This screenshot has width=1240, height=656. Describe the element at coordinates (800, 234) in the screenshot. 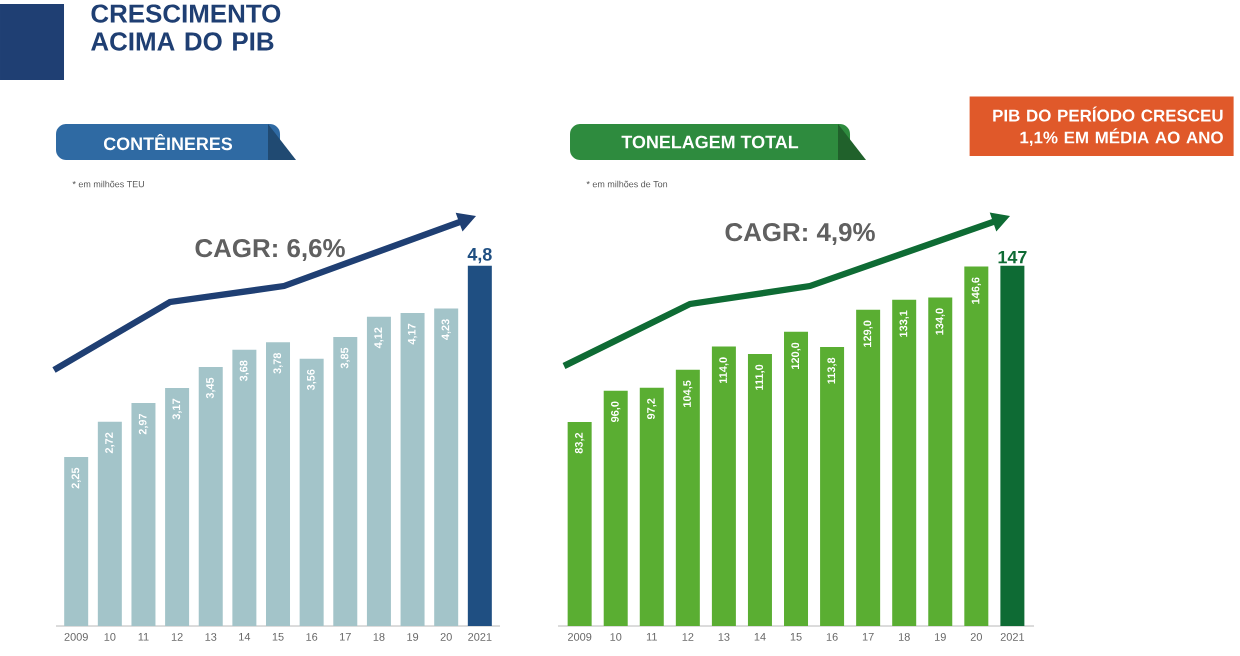

I see `text: CAGR: 4,9%` at that location.